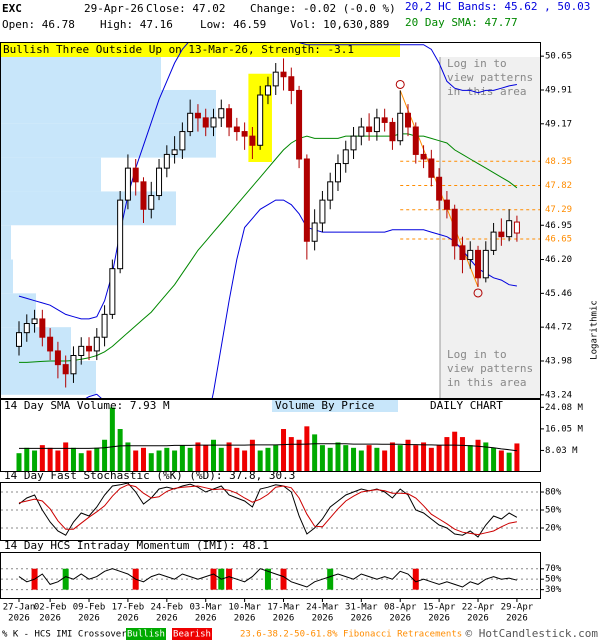  I want to click on legend-swatch, so click(192, 634).